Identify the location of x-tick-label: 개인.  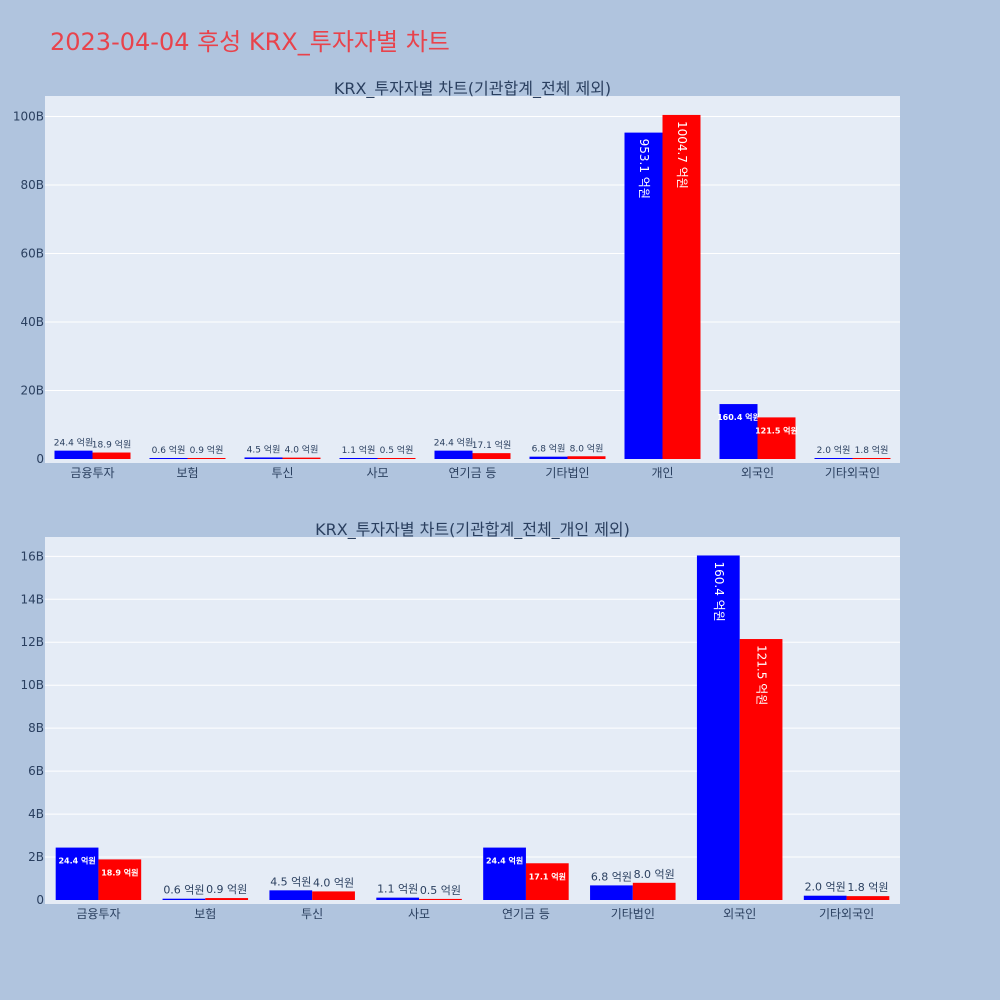
(662, 473).